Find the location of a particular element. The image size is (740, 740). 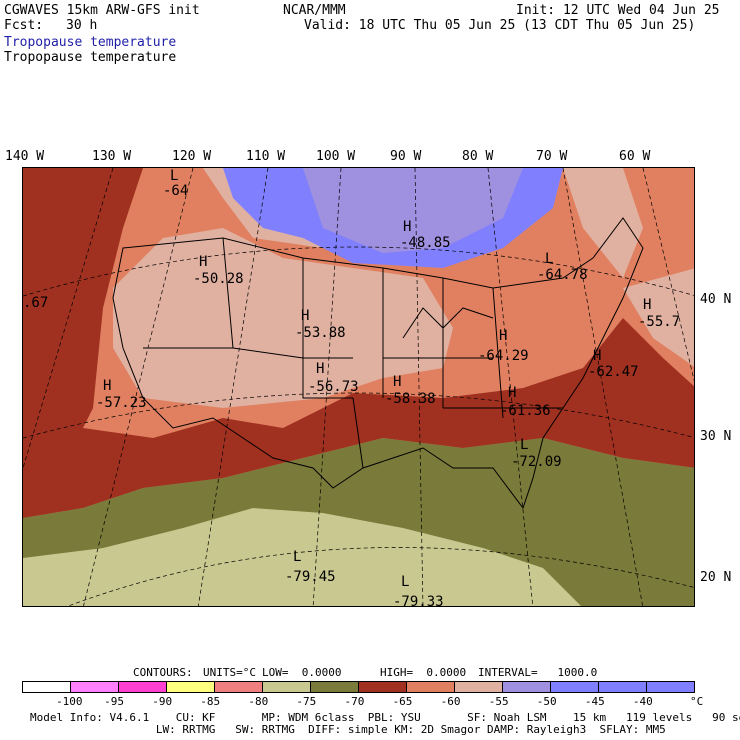

colorbar-tick-label: -70 is located at coordinates (354, 701).